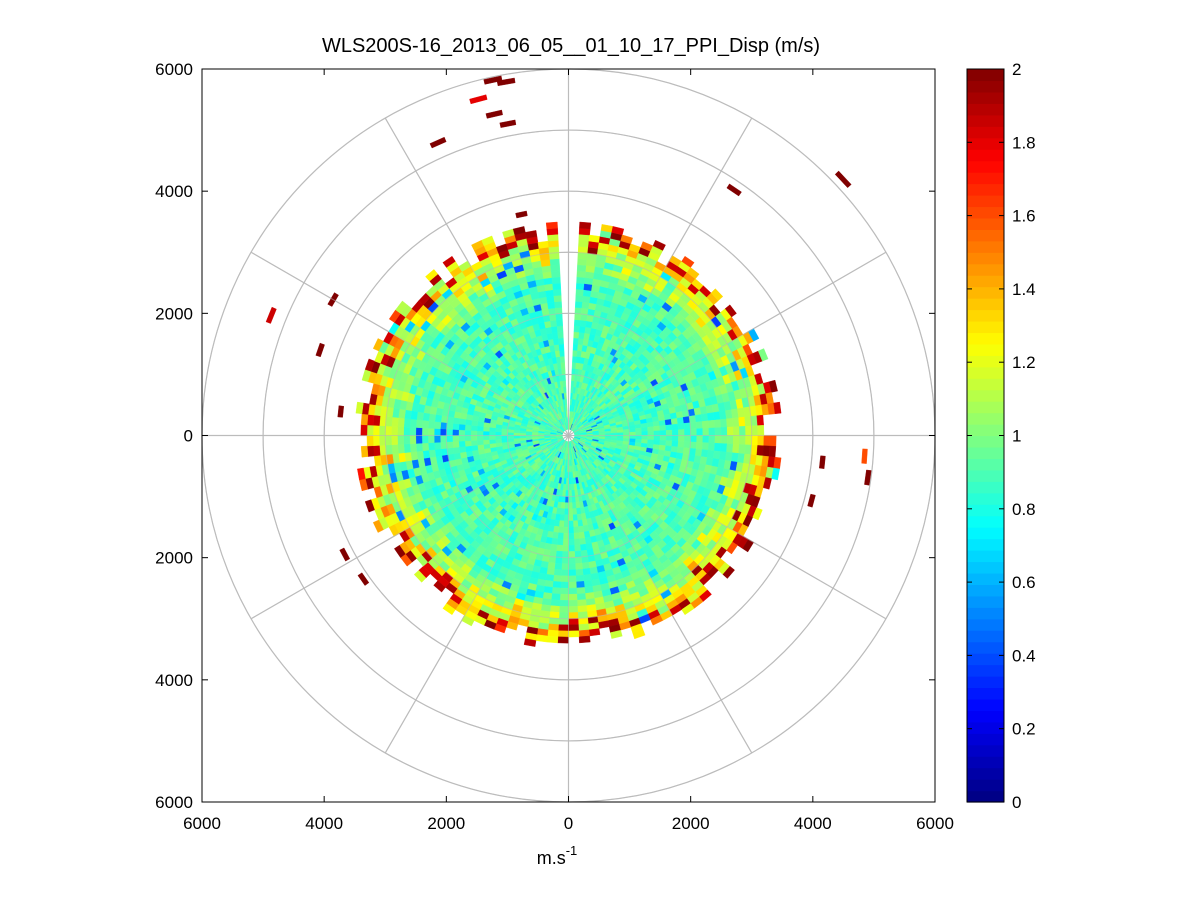  I want to click on colorbar: 0 0.2 0.4 0.6 0.8 1 1.2 1.4 1.6 1.8 2, so click(1001, 436).